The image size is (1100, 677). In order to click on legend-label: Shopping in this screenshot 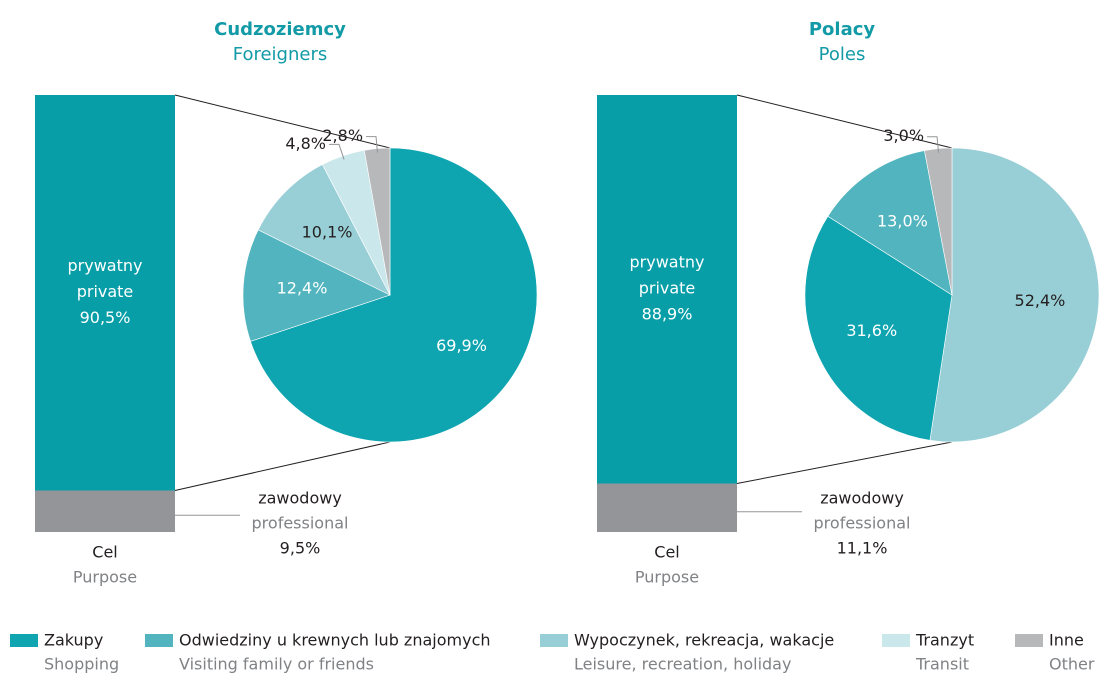, I will do `click(81, 664)`.